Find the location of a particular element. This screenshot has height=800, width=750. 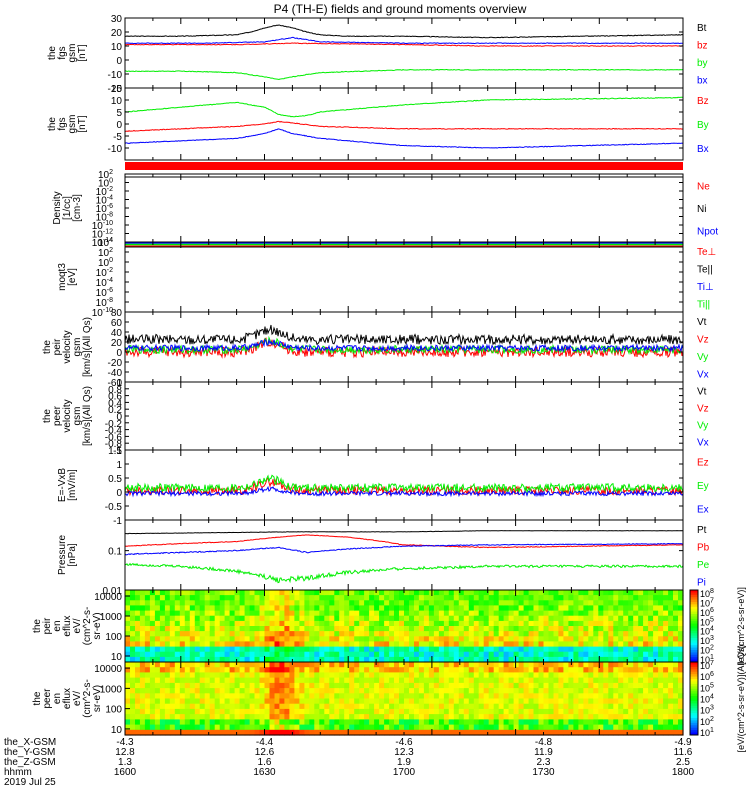

legend-entry: Vx is located at coordinates (703, 374).